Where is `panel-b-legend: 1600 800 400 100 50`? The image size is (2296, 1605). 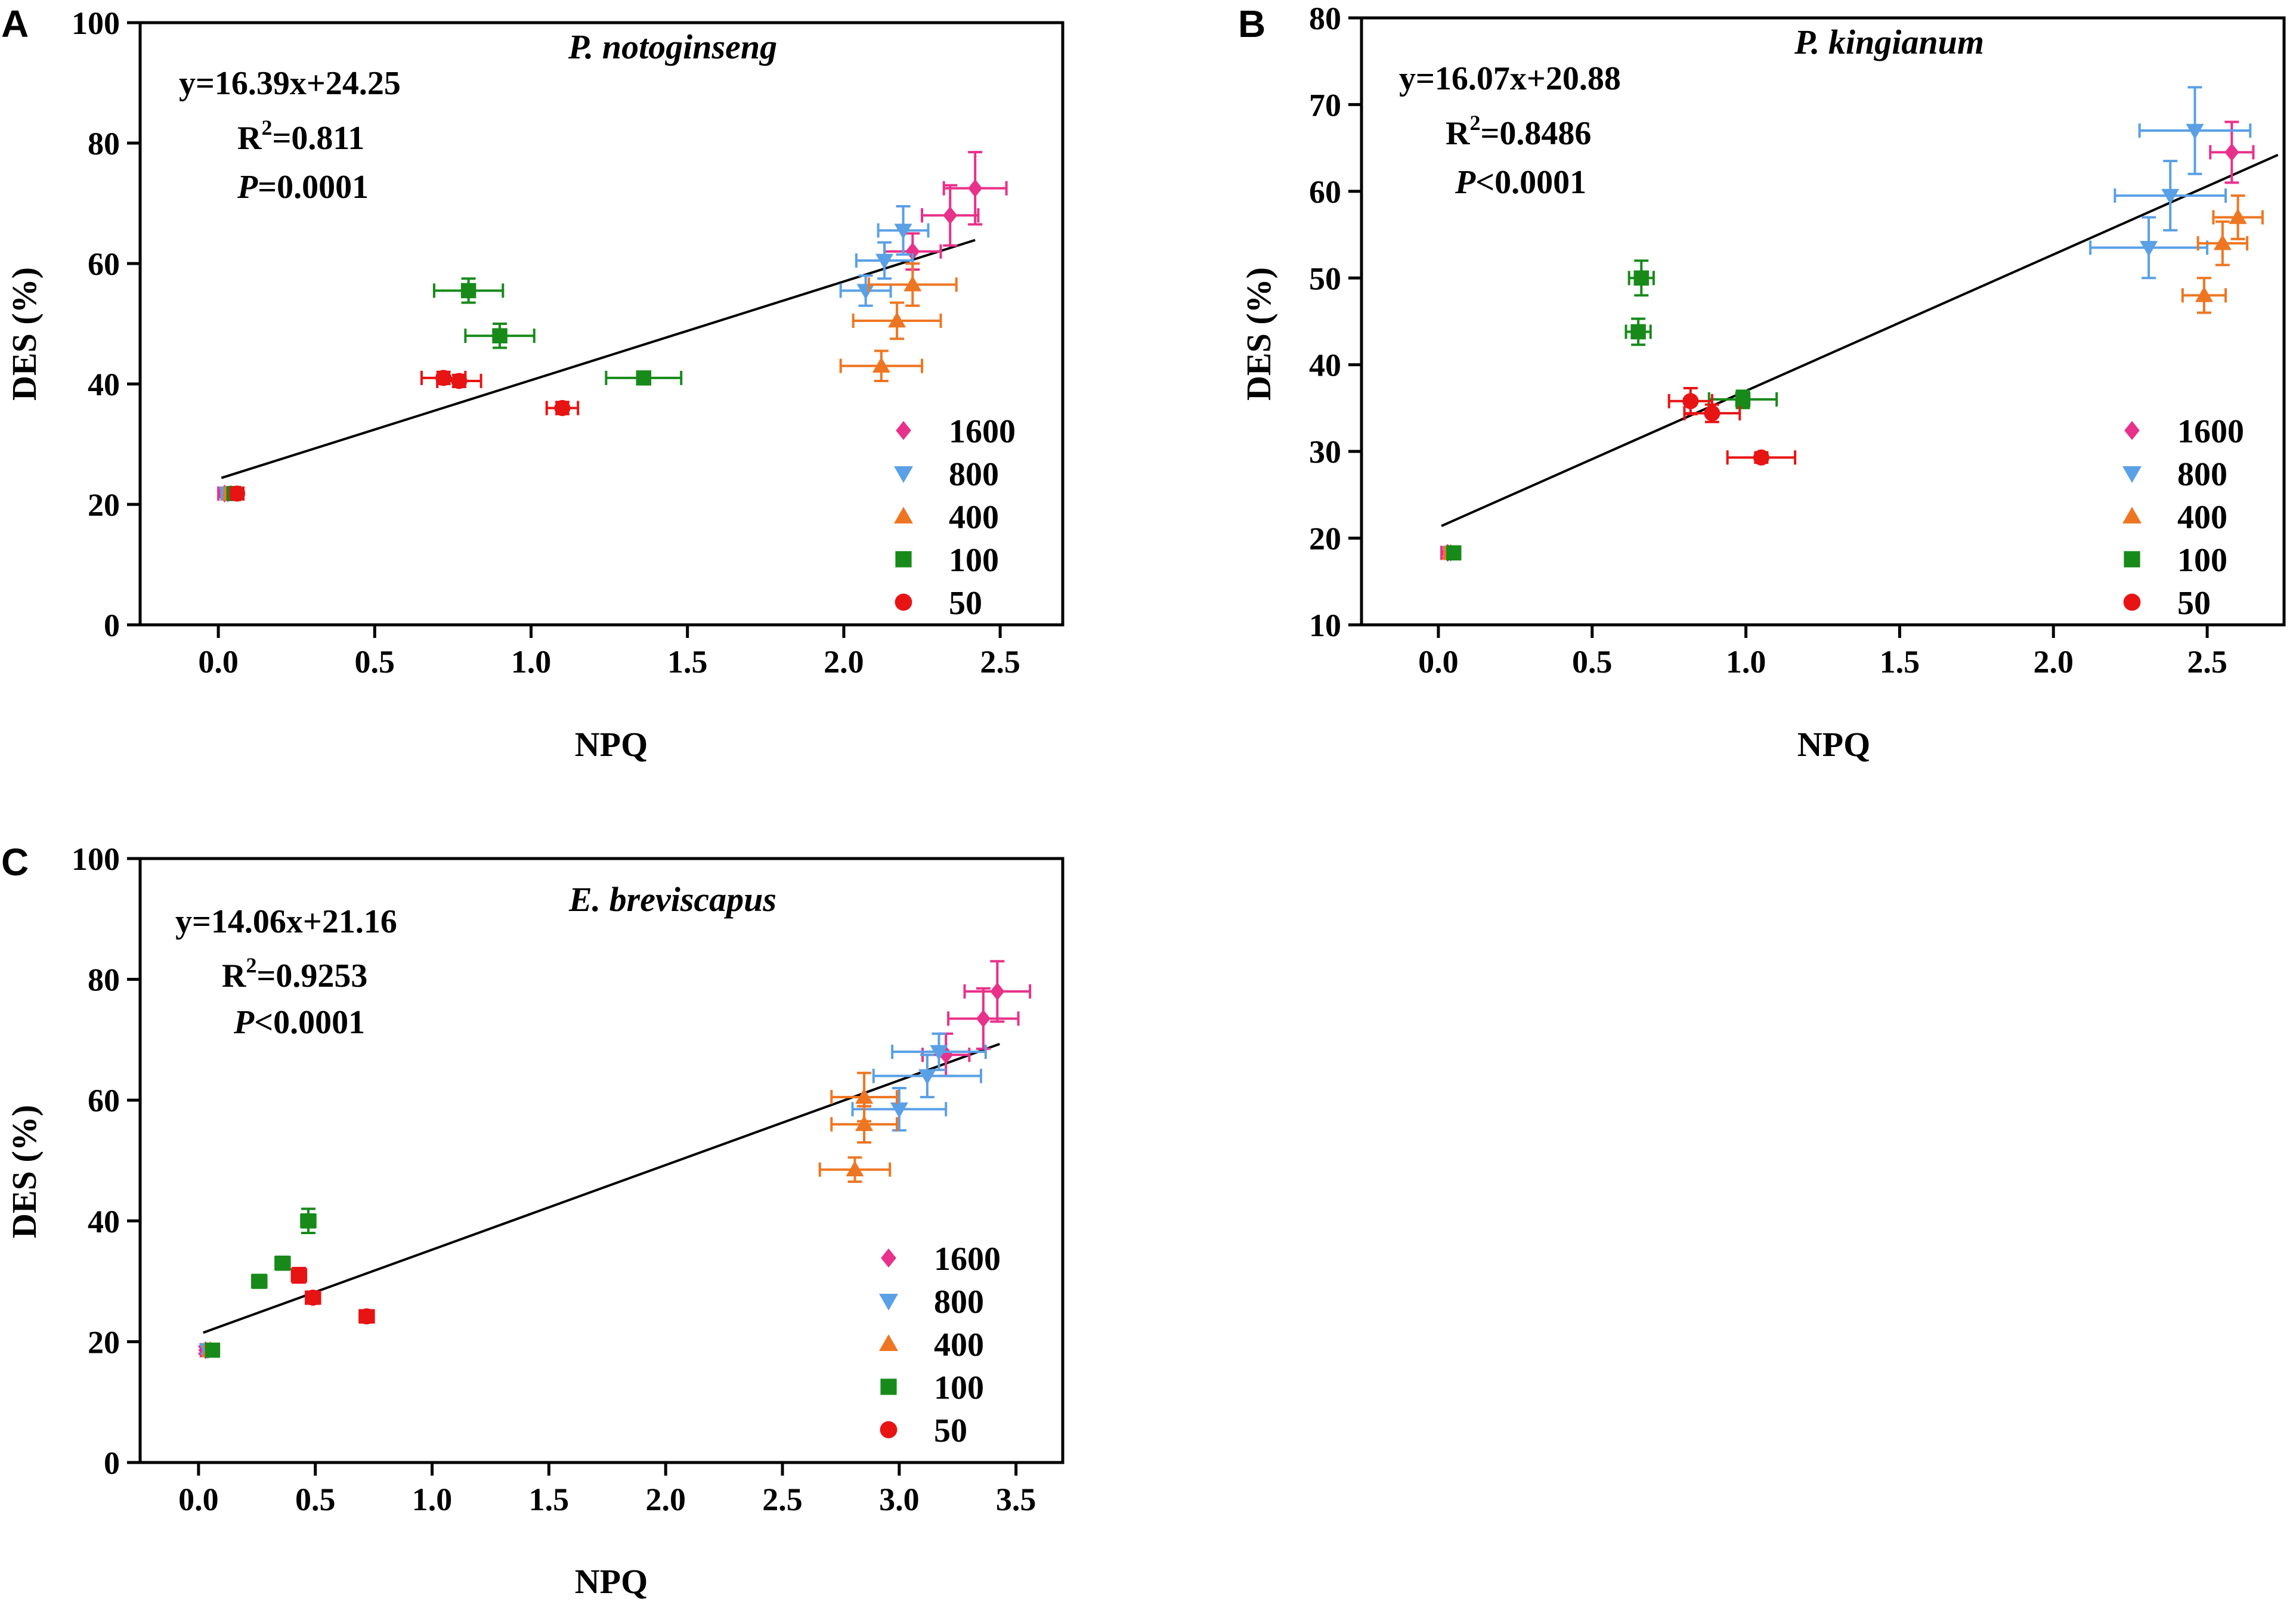 panel-b-legend: 1600 800 400 100 50 is located at coordinates (2183, 517).